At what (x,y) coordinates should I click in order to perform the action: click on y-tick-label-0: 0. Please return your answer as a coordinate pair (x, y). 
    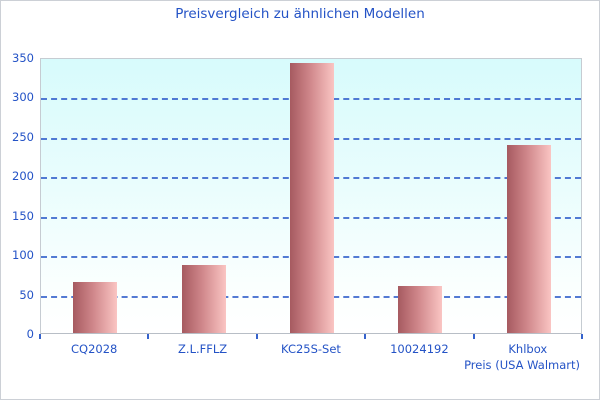
    Looking at the image, I should click on (30, 334).